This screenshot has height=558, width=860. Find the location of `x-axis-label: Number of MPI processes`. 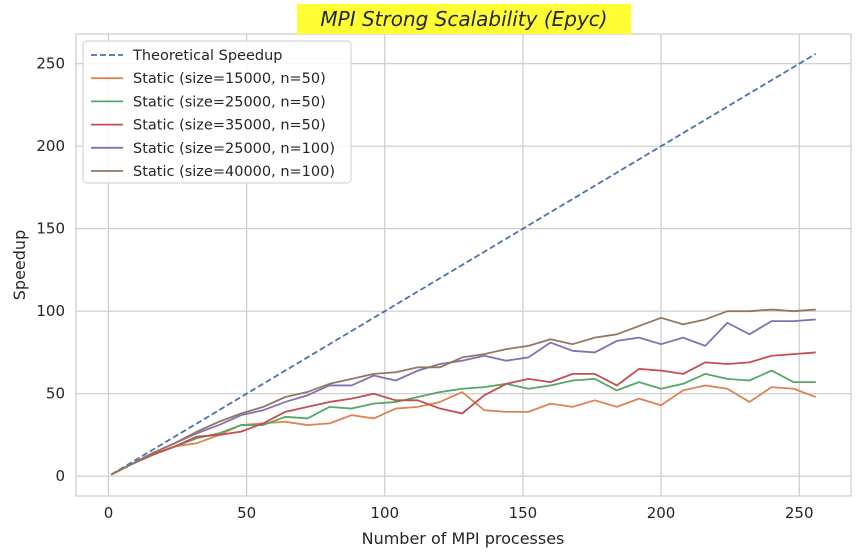

x-axis-label: Number of MPI processes is located at coordinates (463, 538).